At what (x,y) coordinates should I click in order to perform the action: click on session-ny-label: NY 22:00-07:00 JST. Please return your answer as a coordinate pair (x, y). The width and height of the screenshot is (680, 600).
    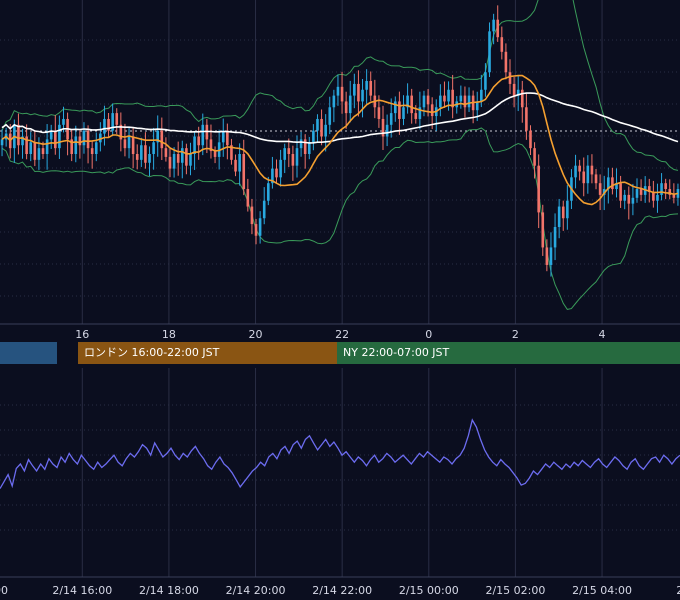
    Looking at the image, I should click on (396, 352).